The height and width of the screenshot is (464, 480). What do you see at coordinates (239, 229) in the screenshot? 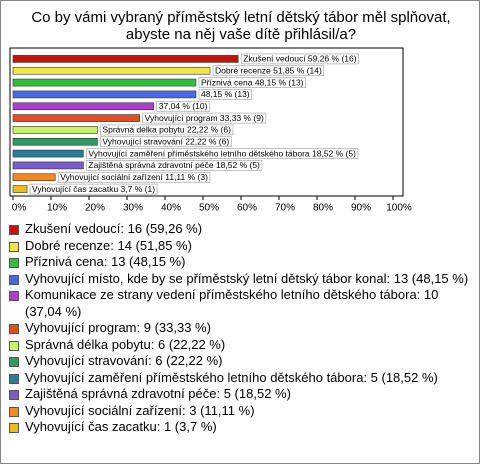
I see `legend-item: Zkušení vedoucí: 16 (59,26 %)` at bounding box center [239, 229].